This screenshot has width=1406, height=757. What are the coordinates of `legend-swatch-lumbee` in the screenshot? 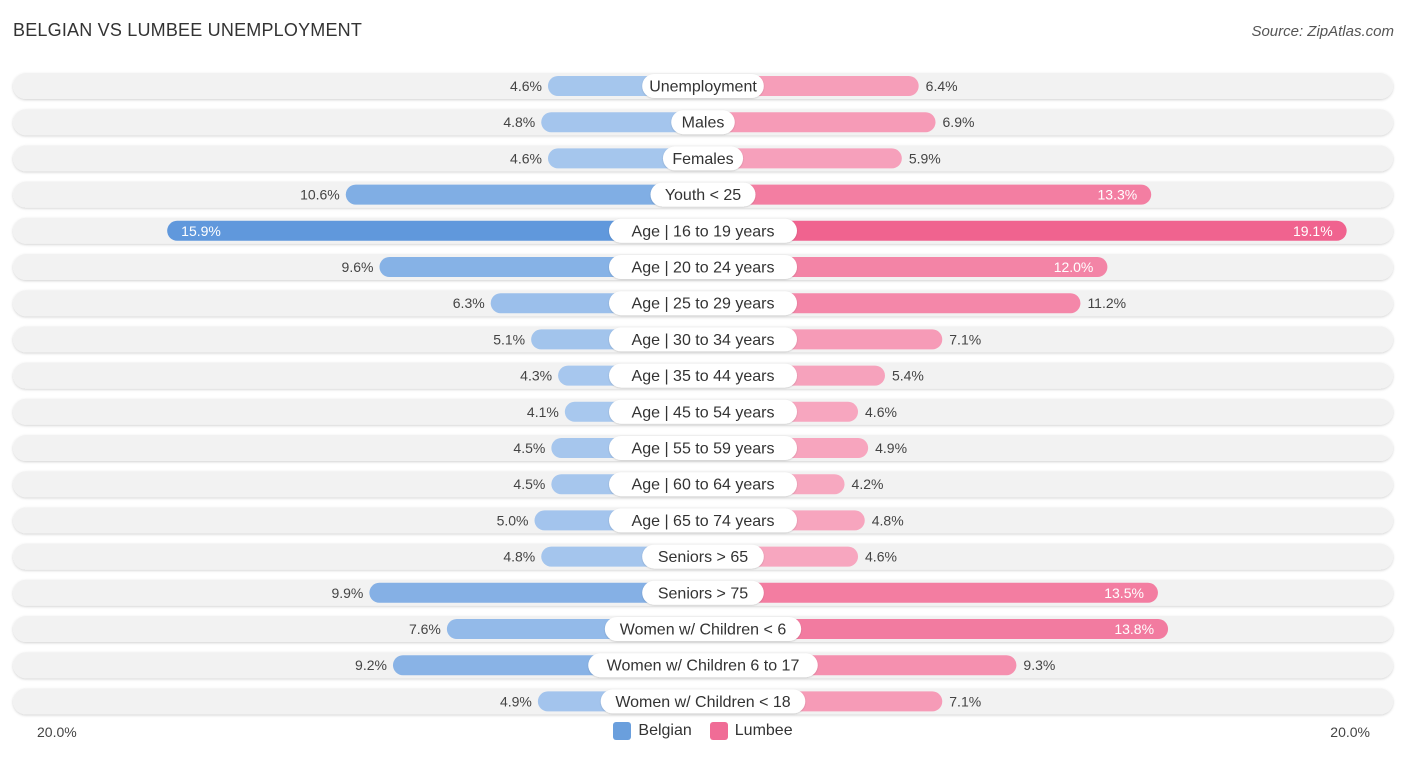 It's located at (718, 731).